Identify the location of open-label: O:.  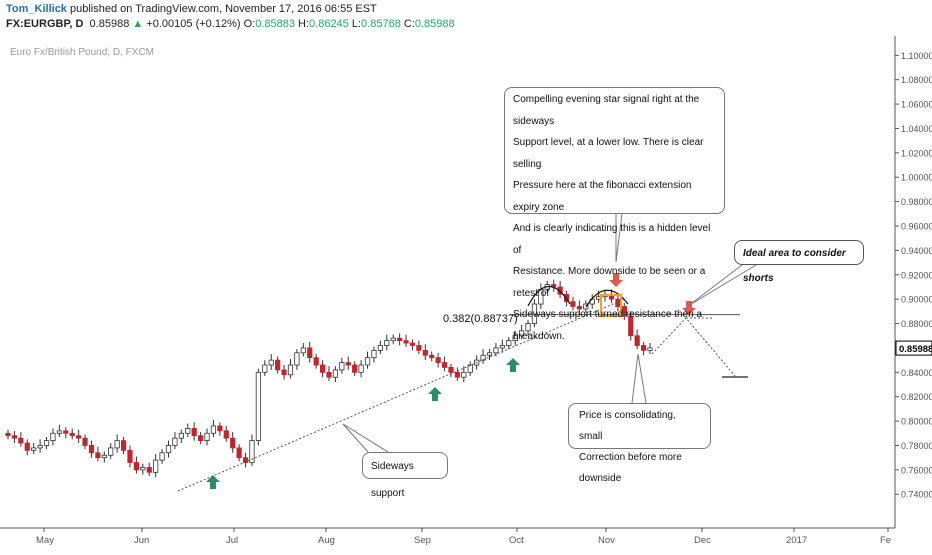
(249, 24).